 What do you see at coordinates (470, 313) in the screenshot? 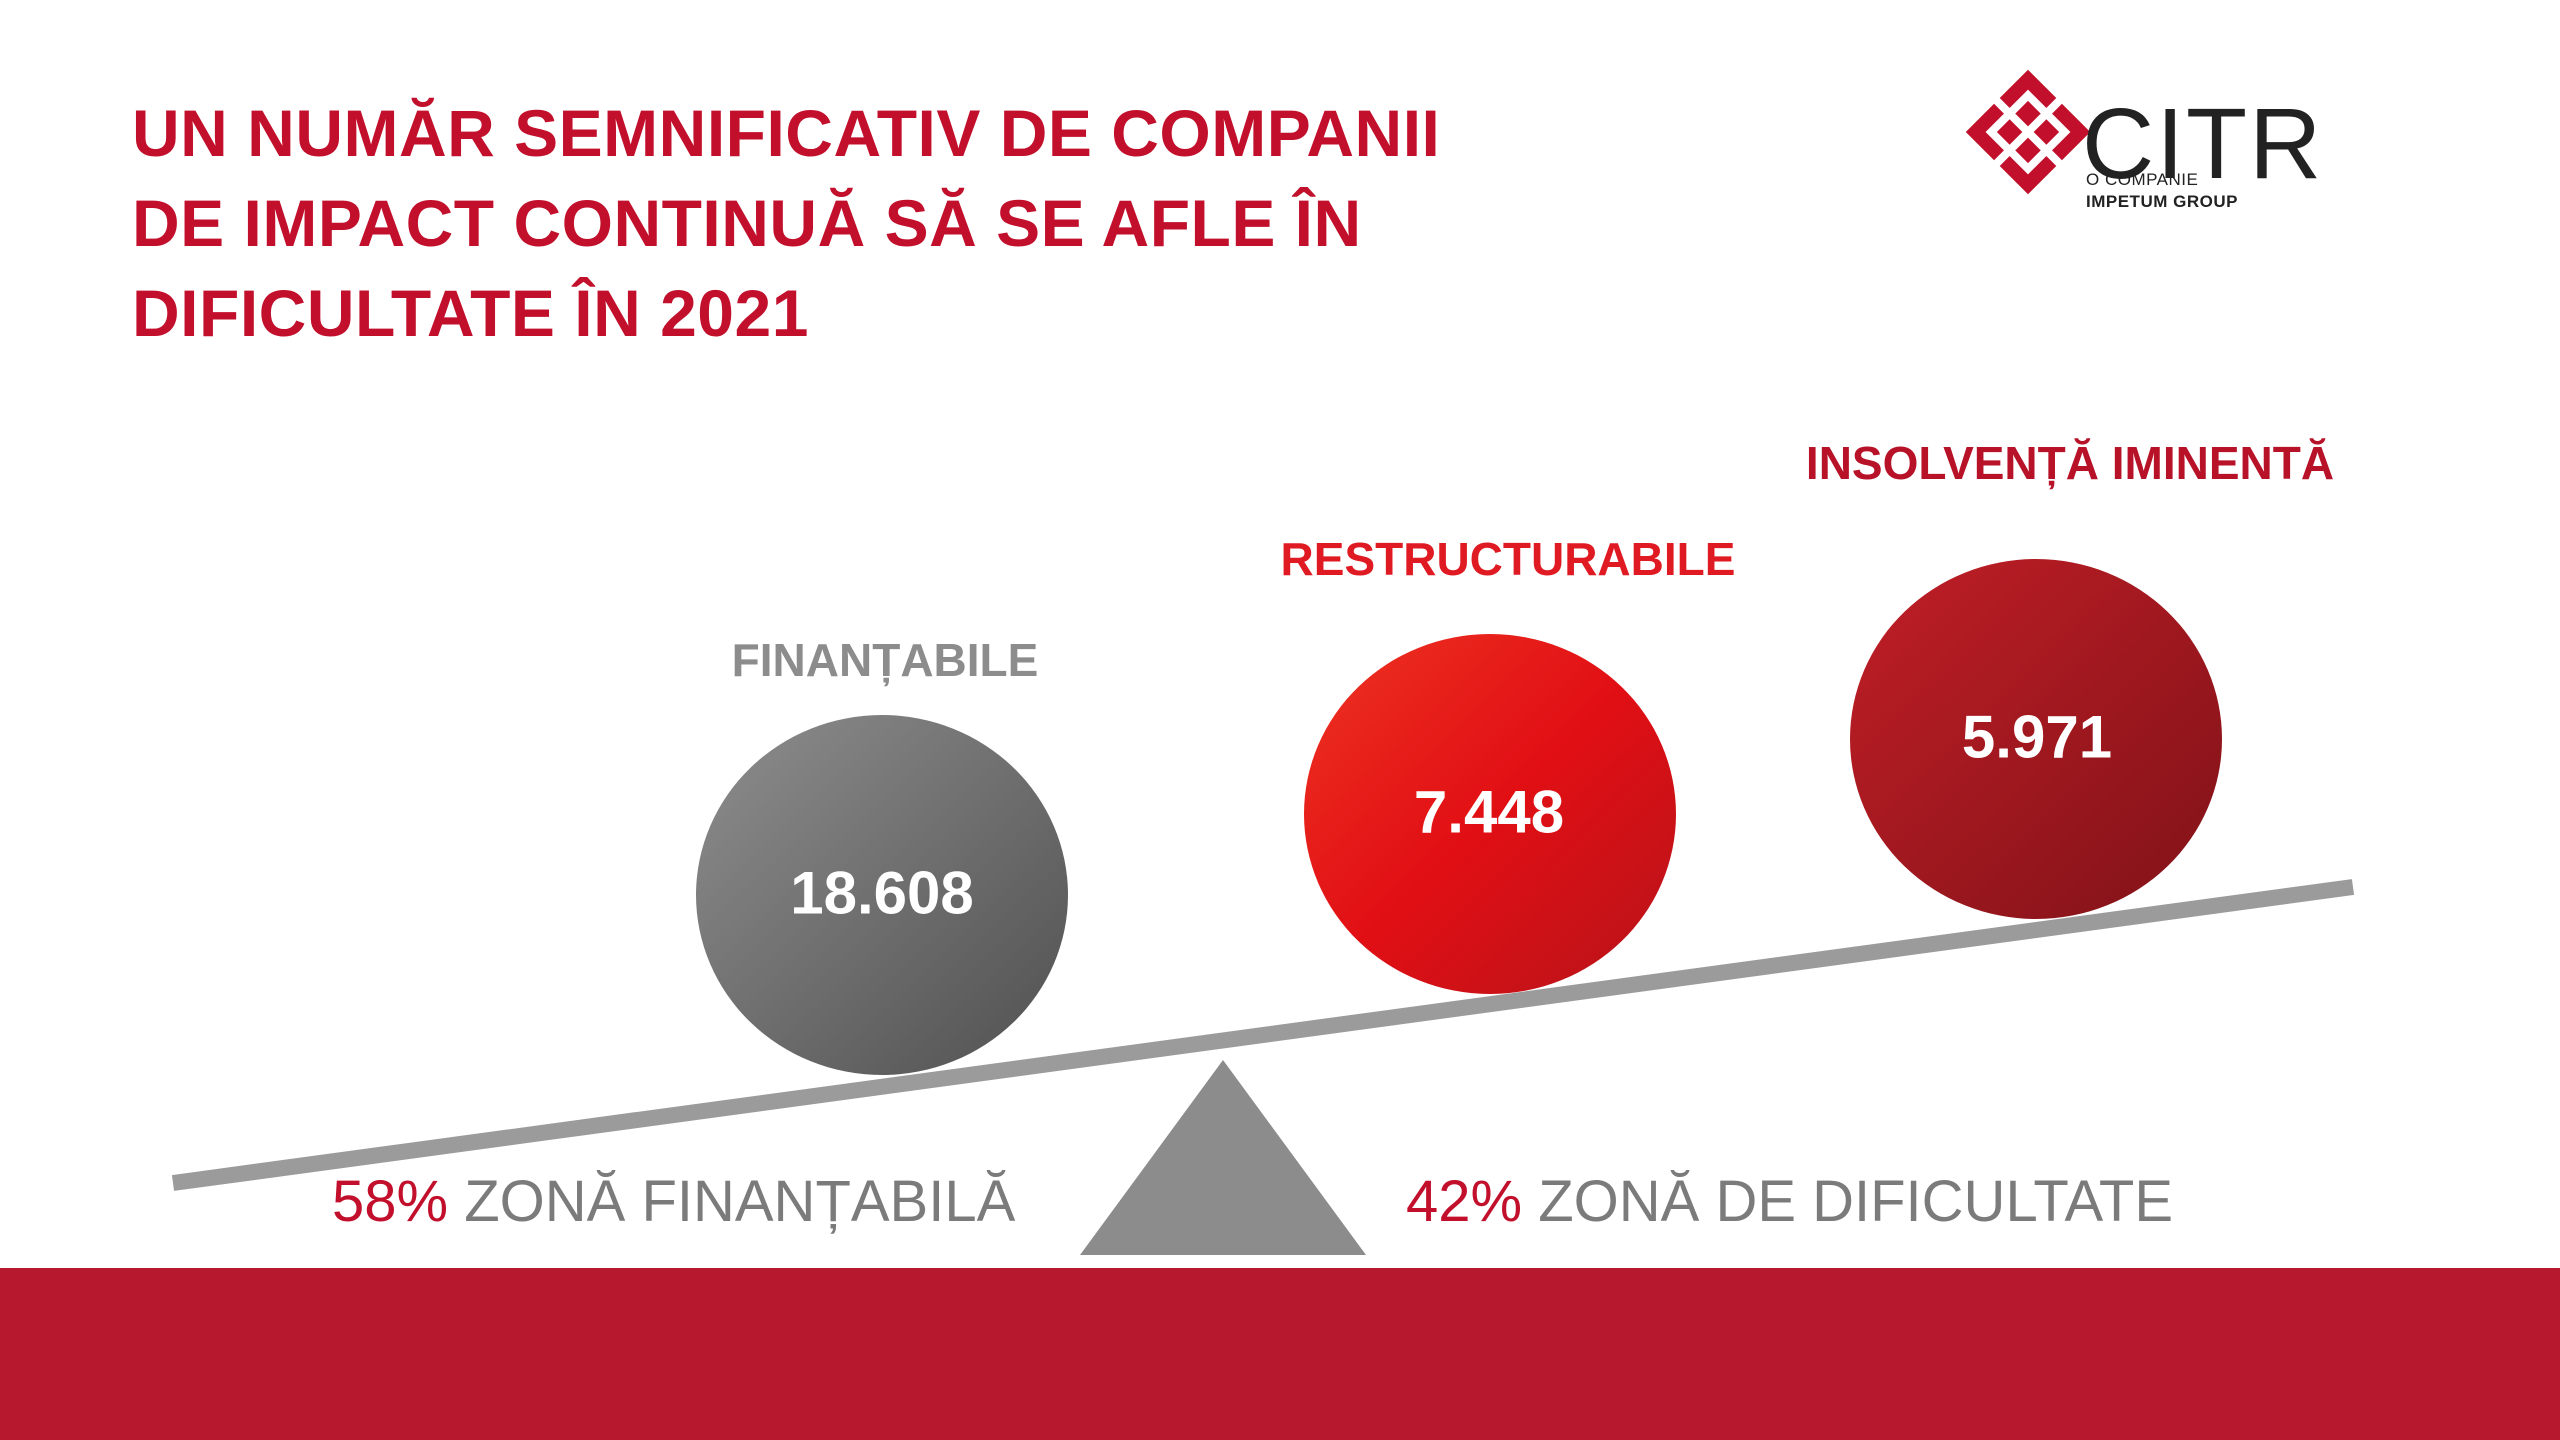
I see `title-line-3: DIFICULTATE ÎN 2021` at bounding box center [470, 313].